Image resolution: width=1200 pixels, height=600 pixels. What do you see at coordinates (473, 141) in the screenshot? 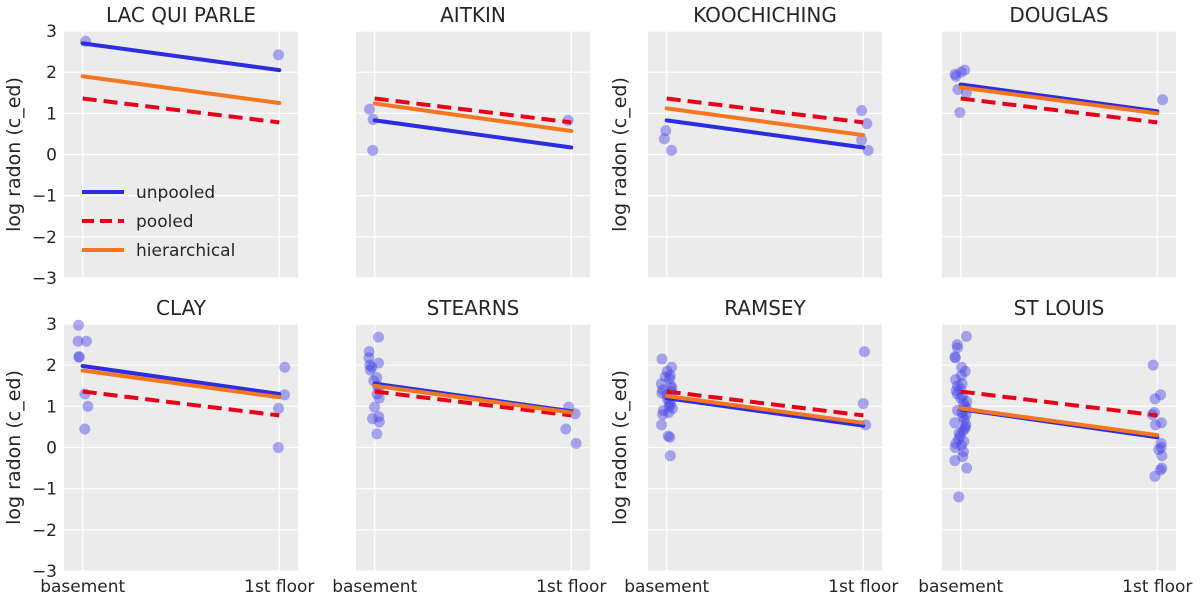
I see `panel-aitkin: AITKIN` at bounding box center [473, 141].